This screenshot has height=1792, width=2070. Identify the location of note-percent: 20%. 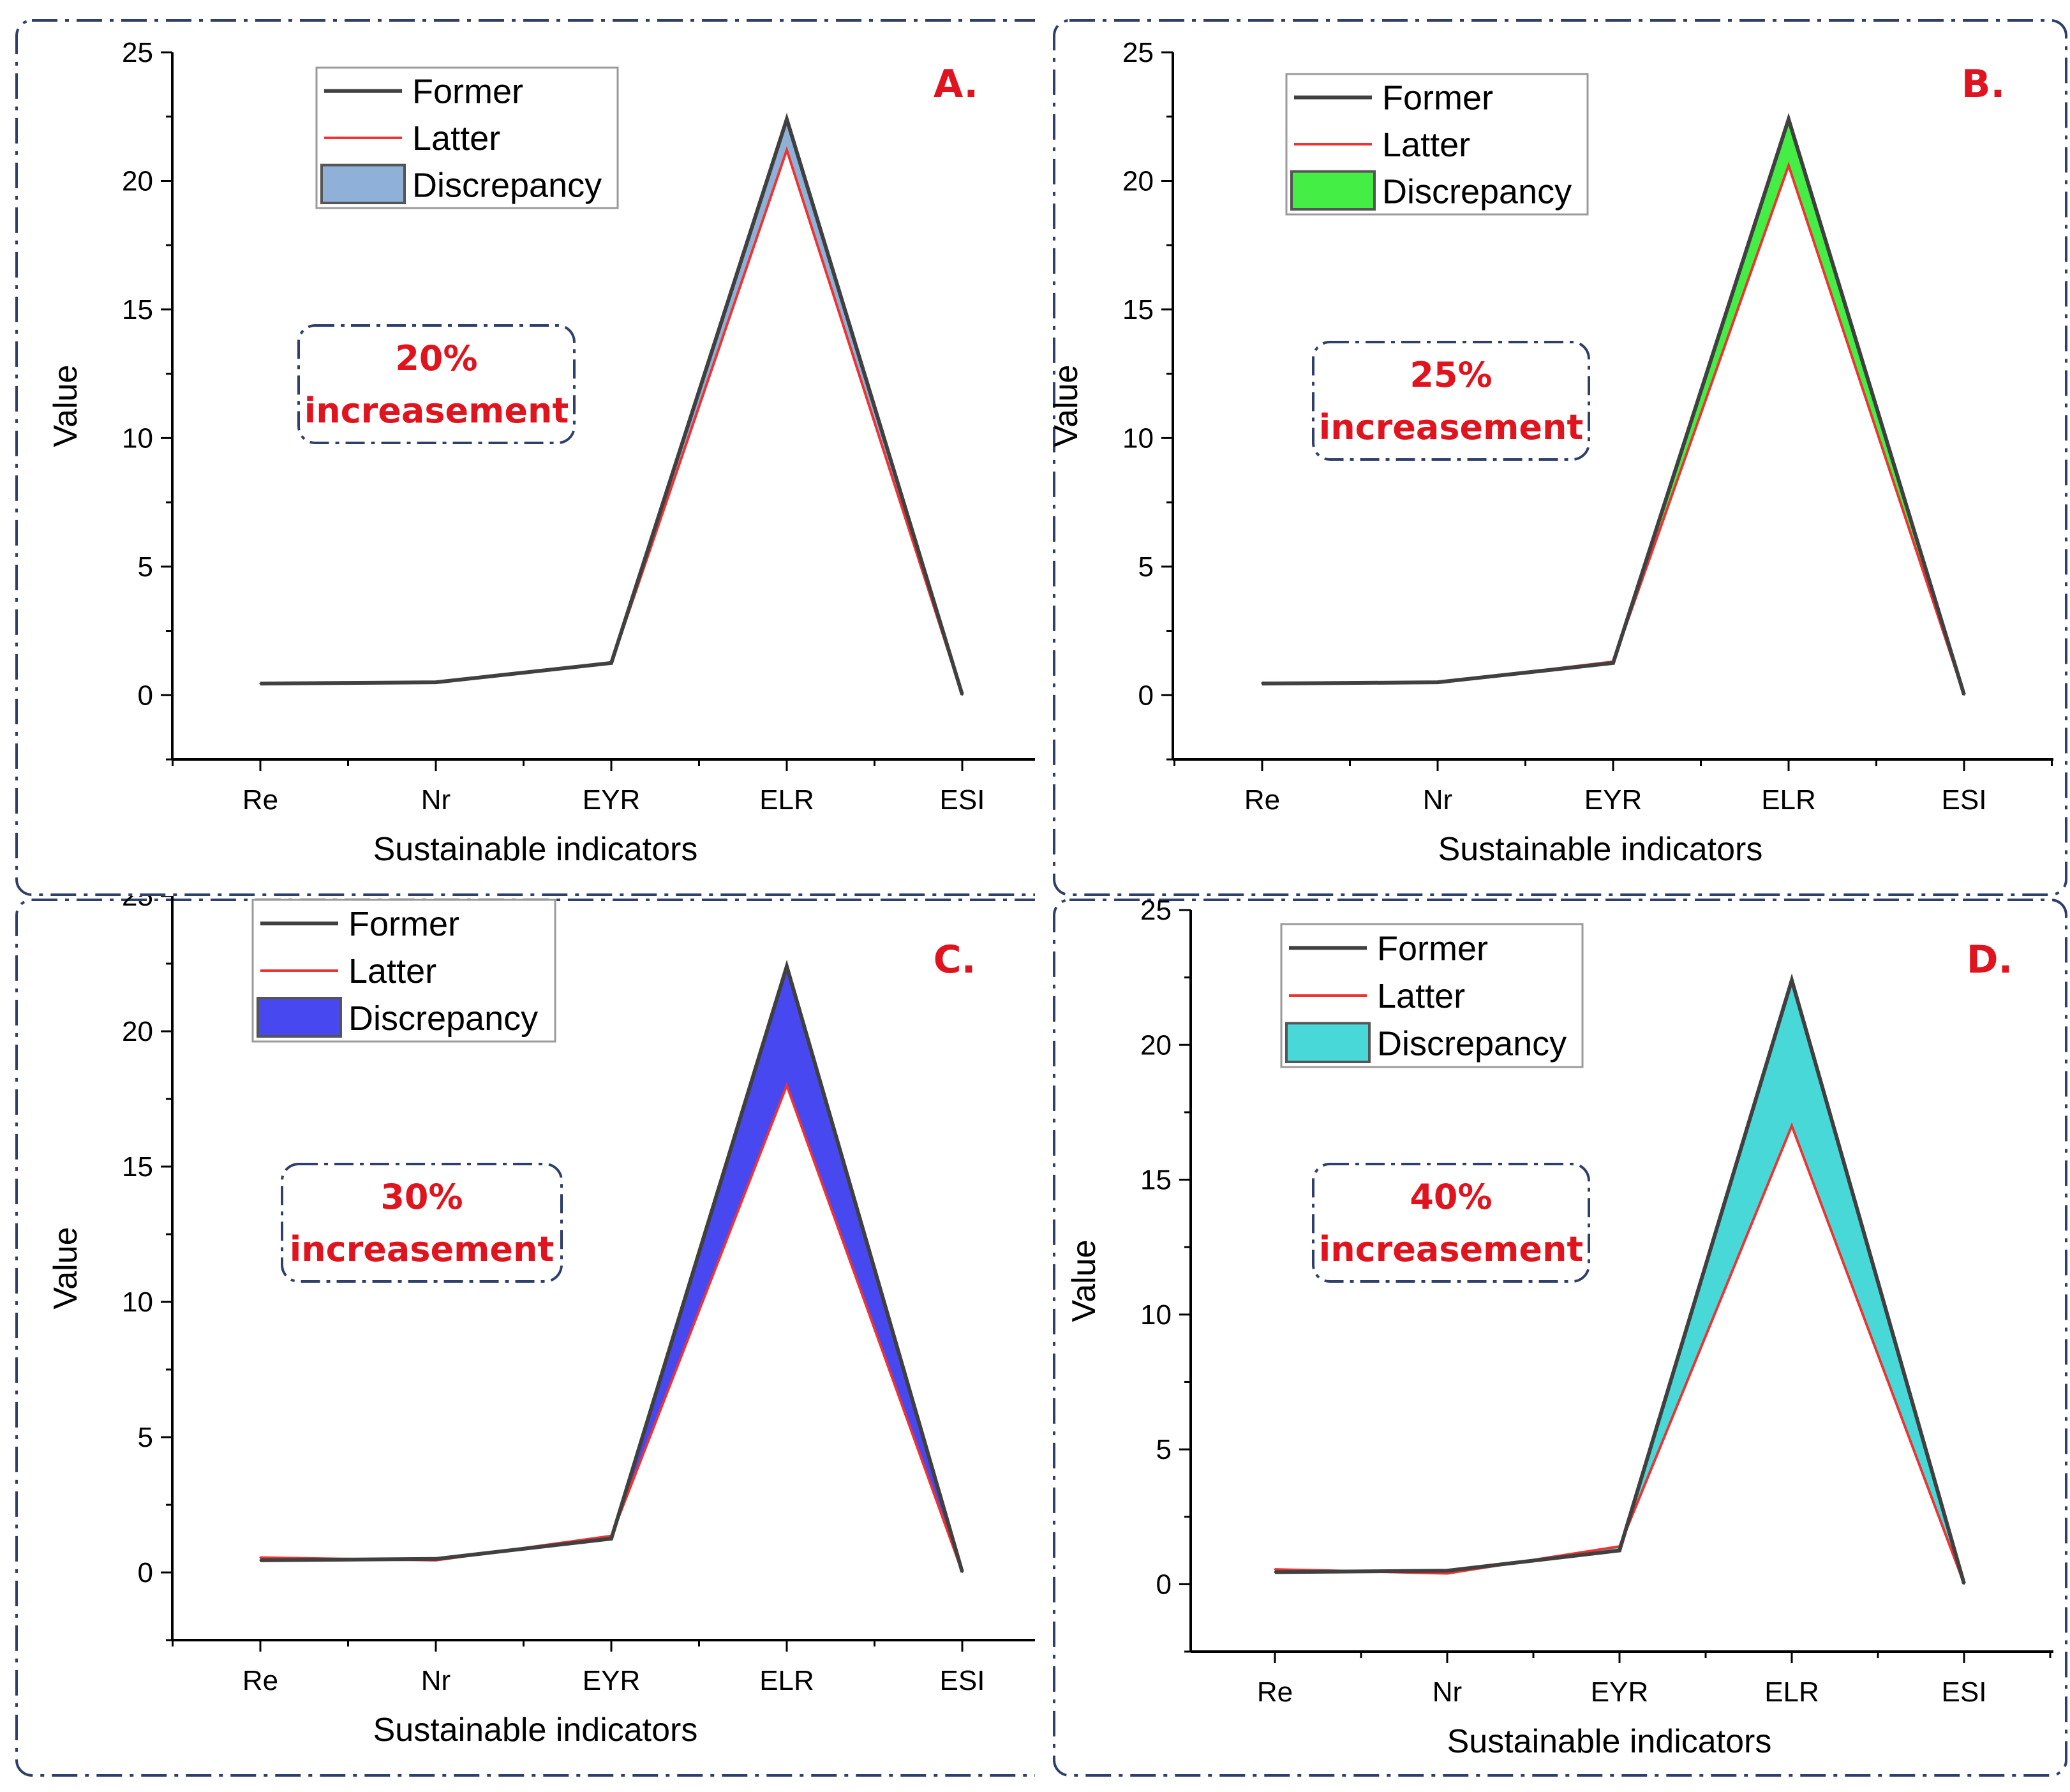
(436, 358).